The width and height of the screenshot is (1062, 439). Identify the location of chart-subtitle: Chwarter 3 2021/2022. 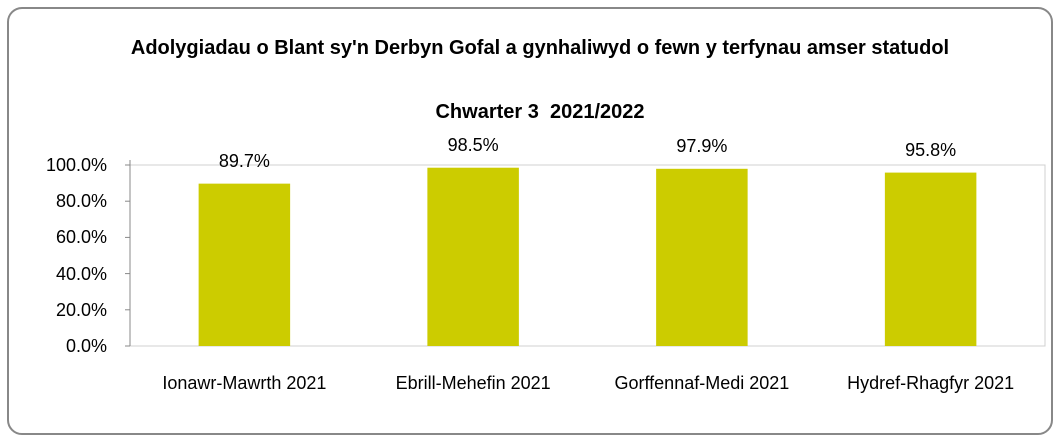
(540, 112).